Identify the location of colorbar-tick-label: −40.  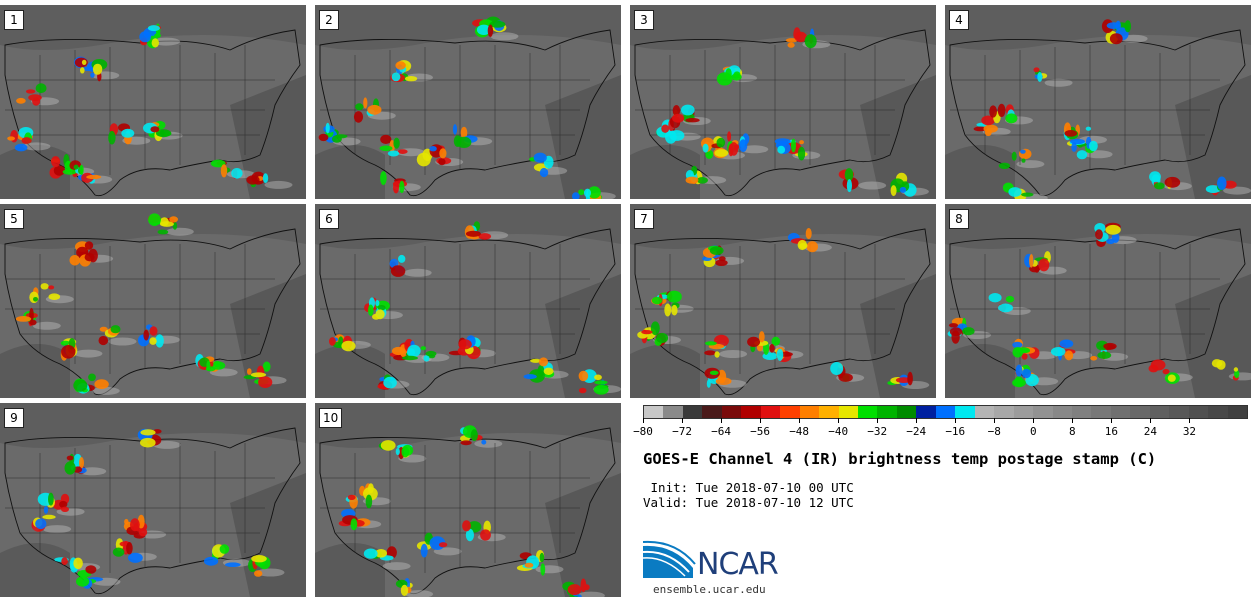
(838, 431).